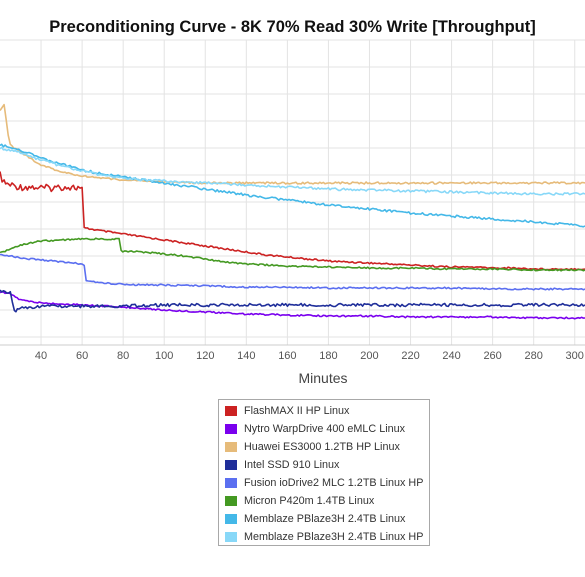  What do you see at coordinates (322, 378) in the screenshot?
I see `x-axis-label: Minutes` at bounding box center [322, 378].